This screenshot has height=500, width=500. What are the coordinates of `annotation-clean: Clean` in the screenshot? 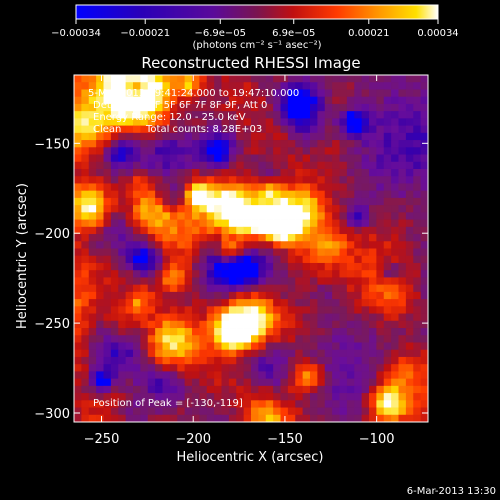 It's located at (107, 129).